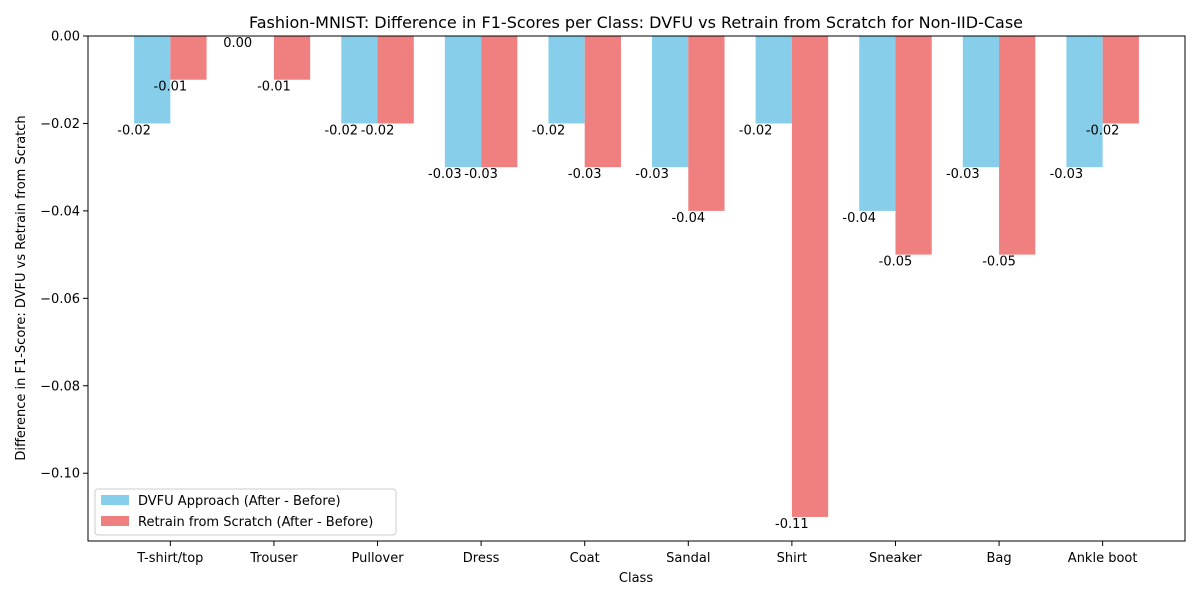 Image resolution: width=1200 pixels, height=600 pixels. What do you see at coordinates (60, 386) in the screenshot?
I see `y-tick-label-4: −0.08` at bounding box center [60, 386].